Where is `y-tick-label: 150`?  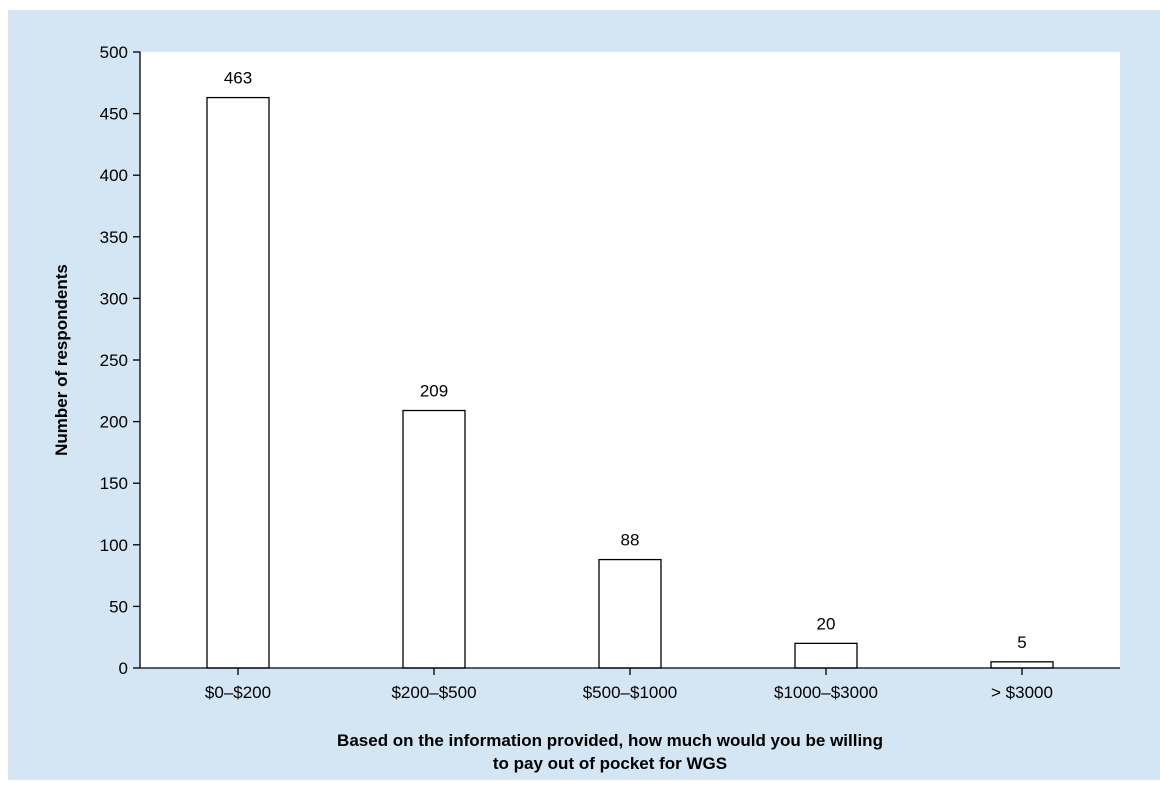 y-tick-label: 150 is located at coordinates (114, 483).